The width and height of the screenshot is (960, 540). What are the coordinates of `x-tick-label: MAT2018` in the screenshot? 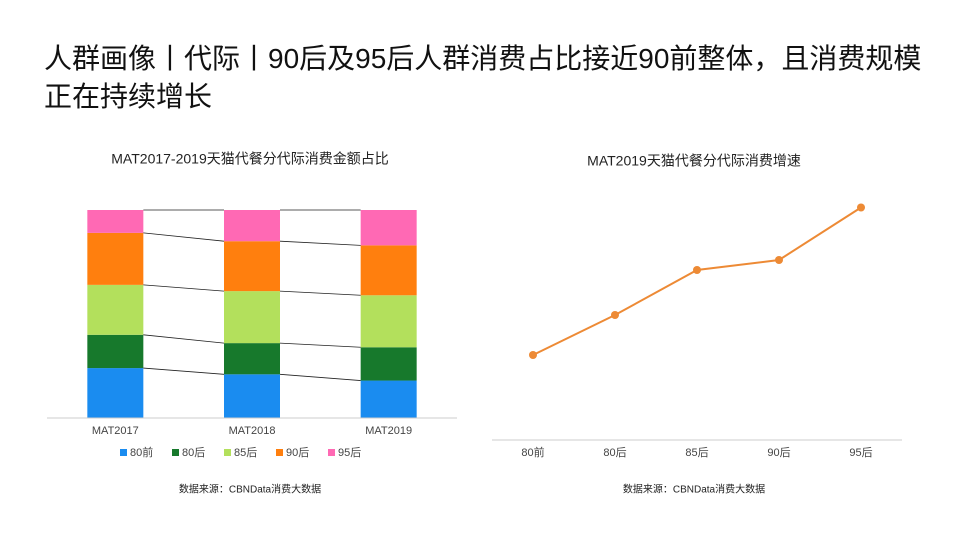 It's located at (252, 431).